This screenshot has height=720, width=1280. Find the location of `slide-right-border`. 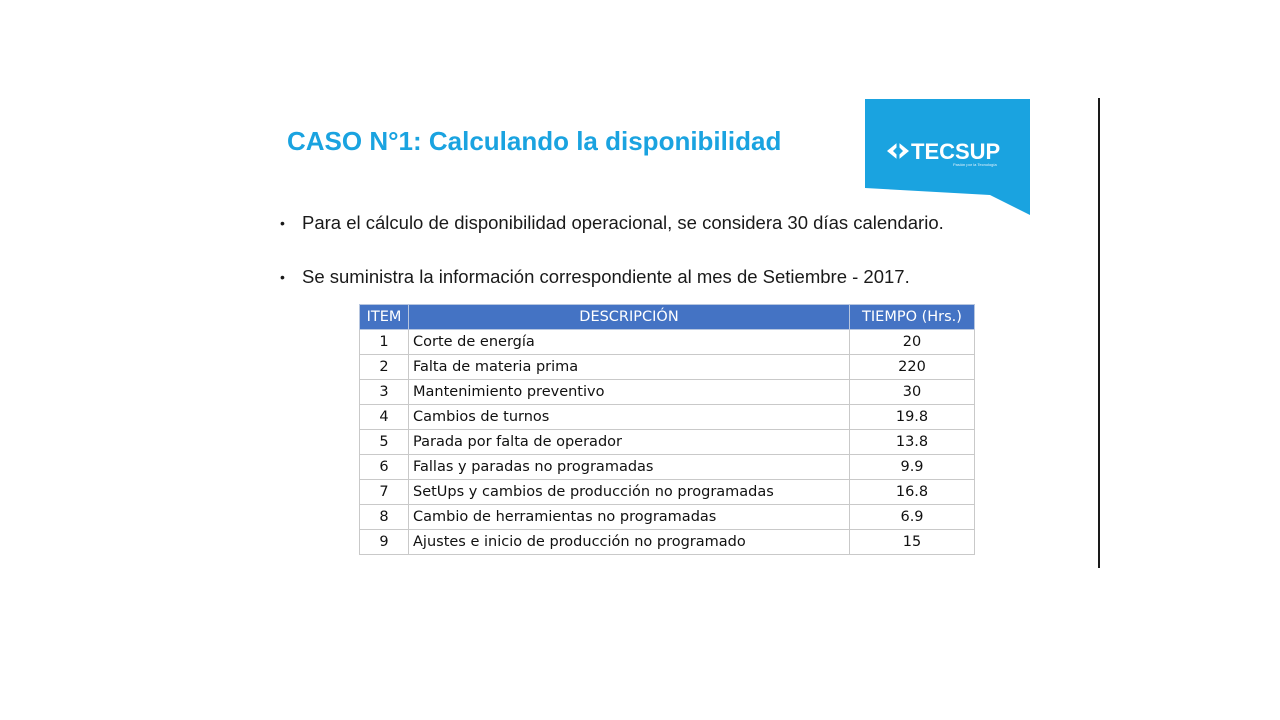

slide-right-border is located at coordinates (1099, 333).